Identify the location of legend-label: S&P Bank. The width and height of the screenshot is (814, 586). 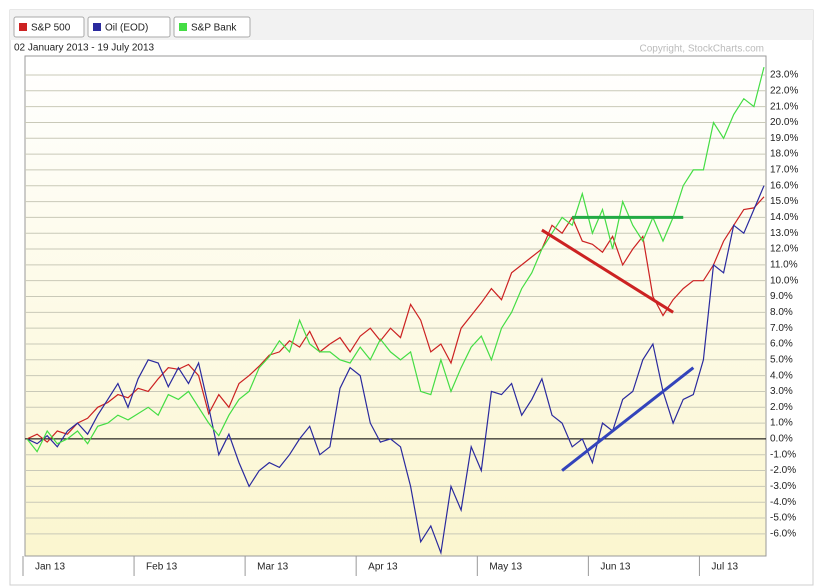
(214, 28).